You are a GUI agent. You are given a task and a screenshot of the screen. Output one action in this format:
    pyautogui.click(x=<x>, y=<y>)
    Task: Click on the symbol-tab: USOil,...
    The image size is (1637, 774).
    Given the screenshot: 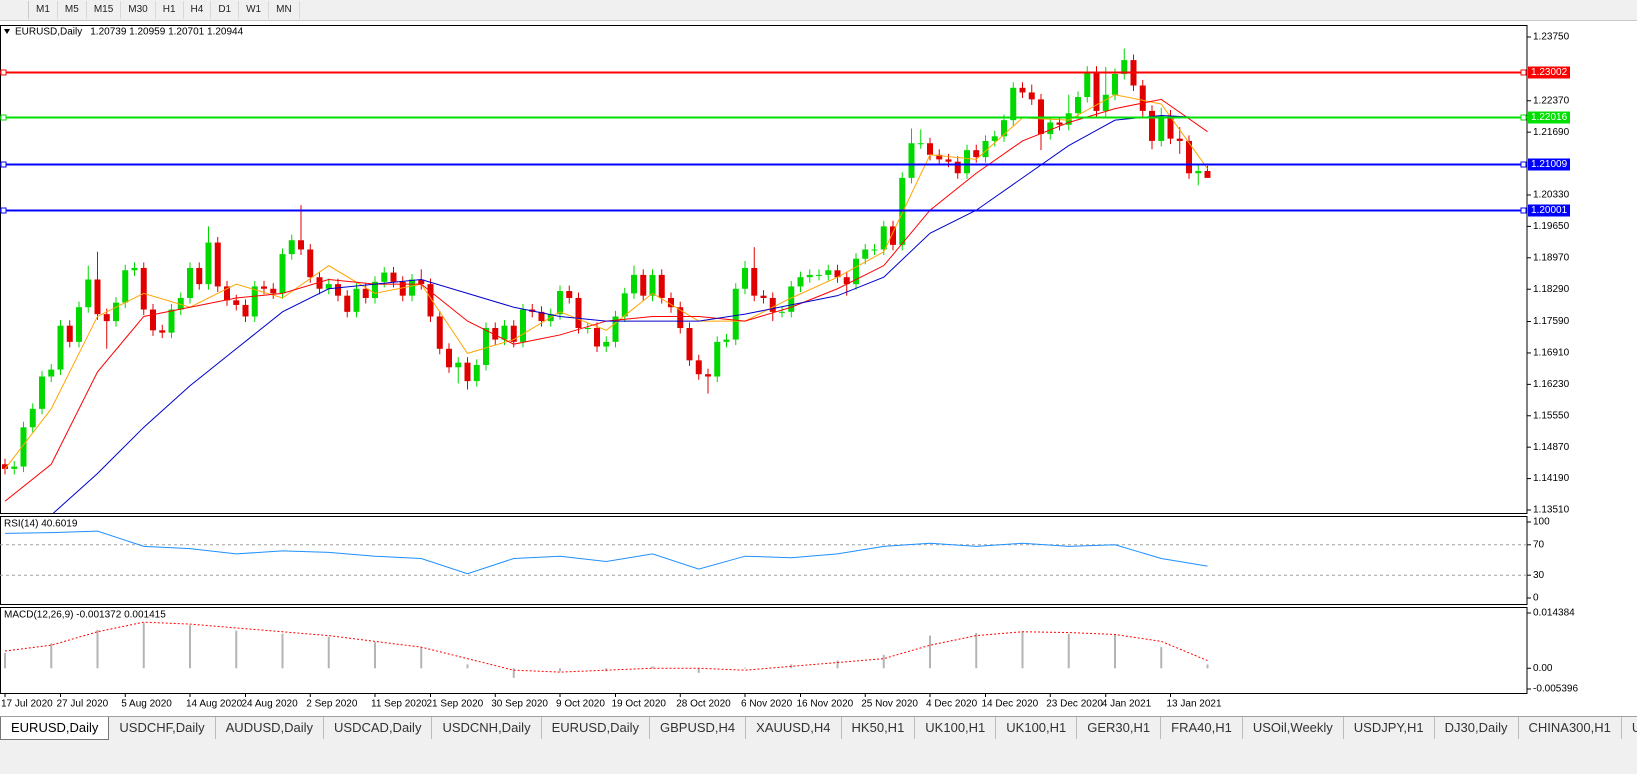 What is the action you would take?
    pyautogui.click(x=1629, y=728)
    